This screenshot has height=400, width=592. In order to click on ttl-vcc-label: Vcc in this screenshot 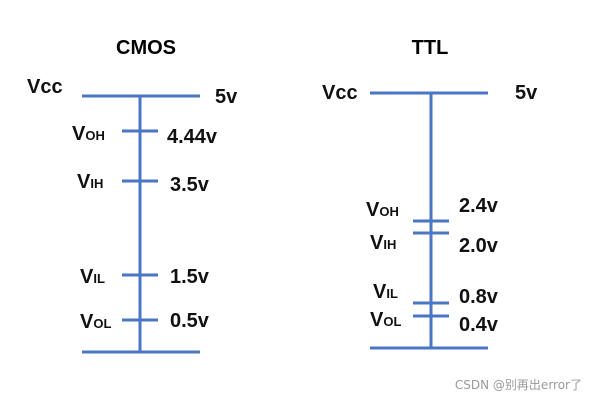, I will do `click(340, 93)`.